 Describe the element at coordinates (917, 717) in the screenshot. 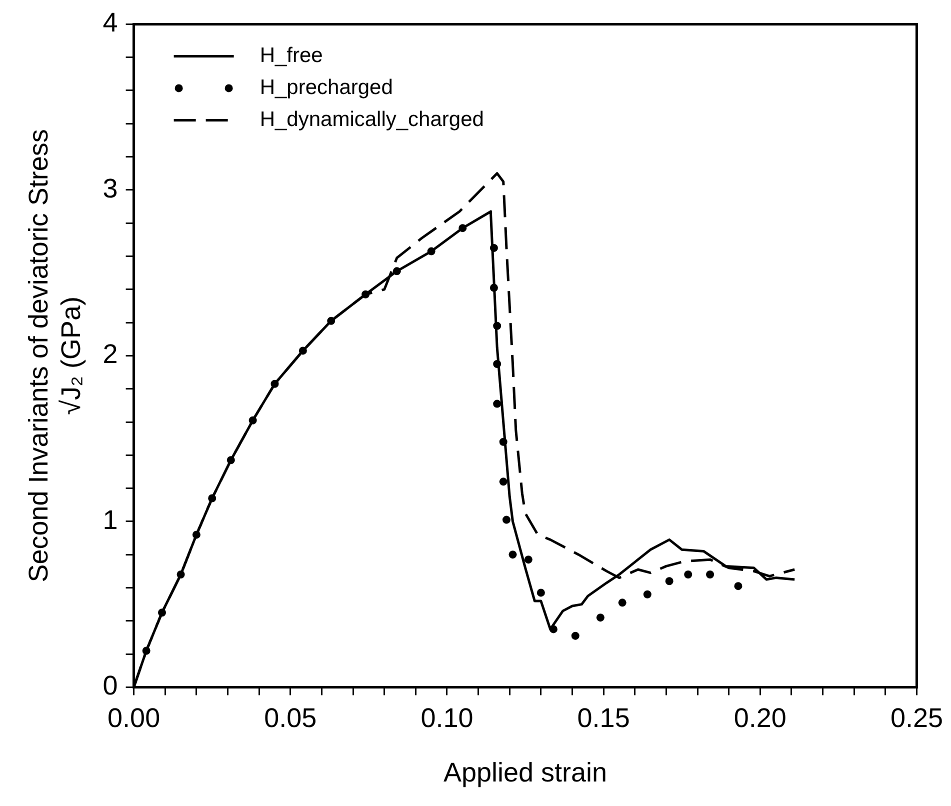

I see `x-tick-label: 0.25` at that location.